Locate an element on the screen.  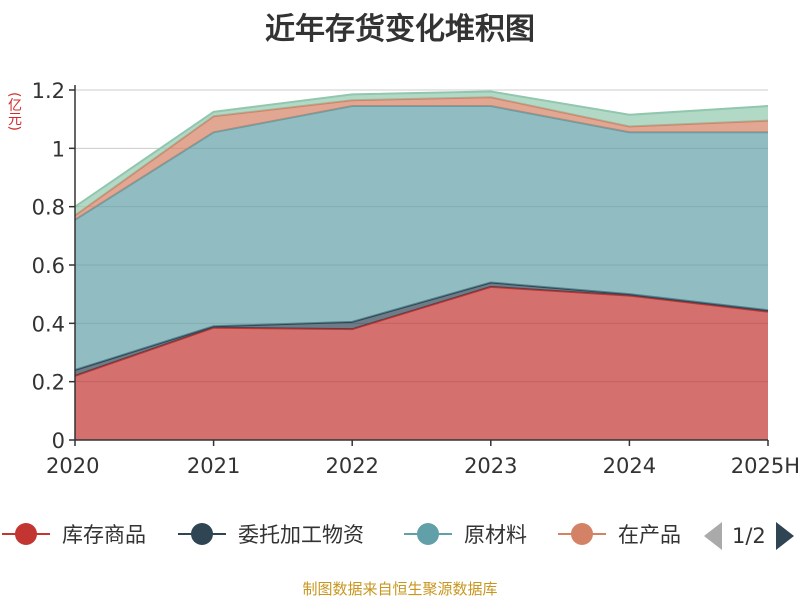
y-tick-label: 0.8 is located at coordinates (48, 208).